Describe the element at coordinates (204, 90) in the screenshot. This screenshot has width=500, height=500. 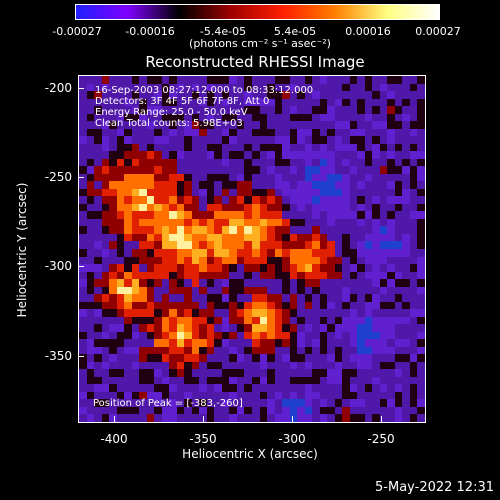
I see `info-time-range: 16-Sep-2003 08:27:12.000 to 08:33:12.000` at that location.